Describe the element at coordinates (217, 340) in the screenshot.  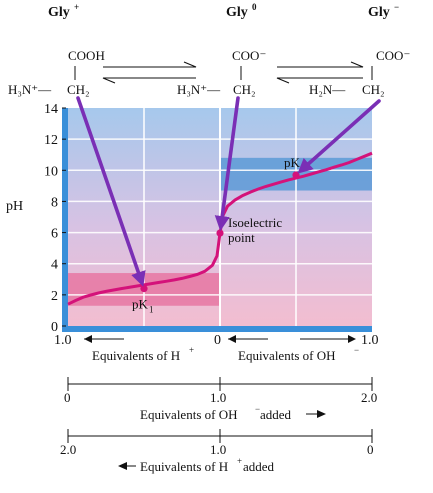
I see `x-tick-mid: 0` at that location.